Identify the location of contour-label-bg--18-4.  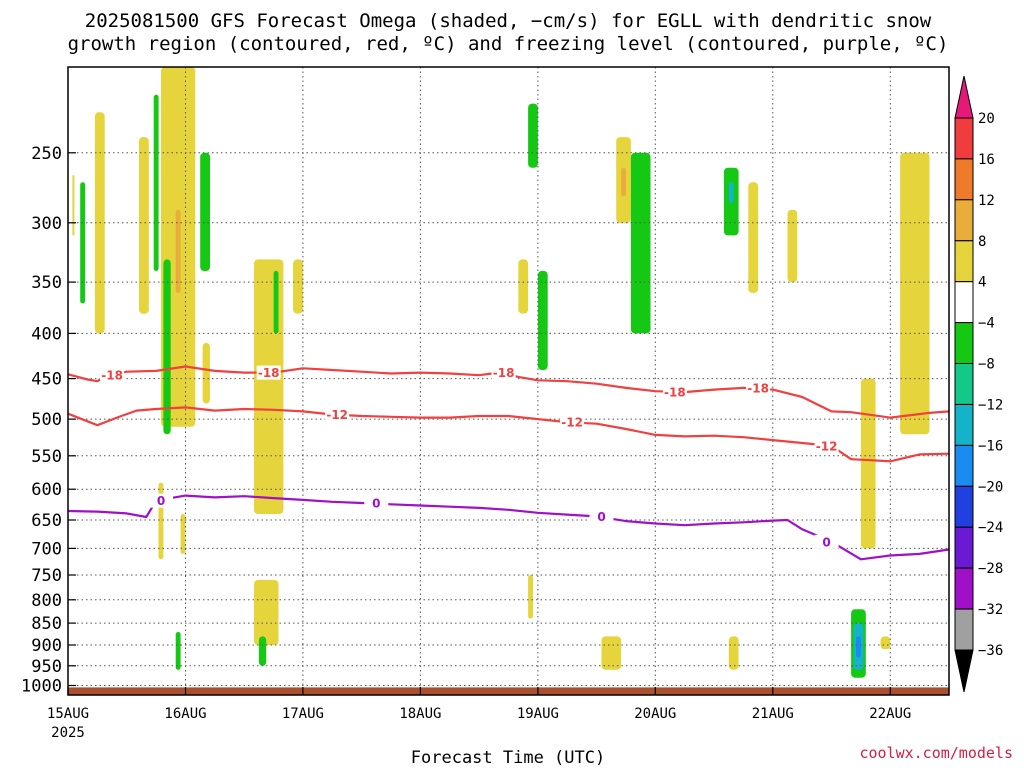
(758, 387).